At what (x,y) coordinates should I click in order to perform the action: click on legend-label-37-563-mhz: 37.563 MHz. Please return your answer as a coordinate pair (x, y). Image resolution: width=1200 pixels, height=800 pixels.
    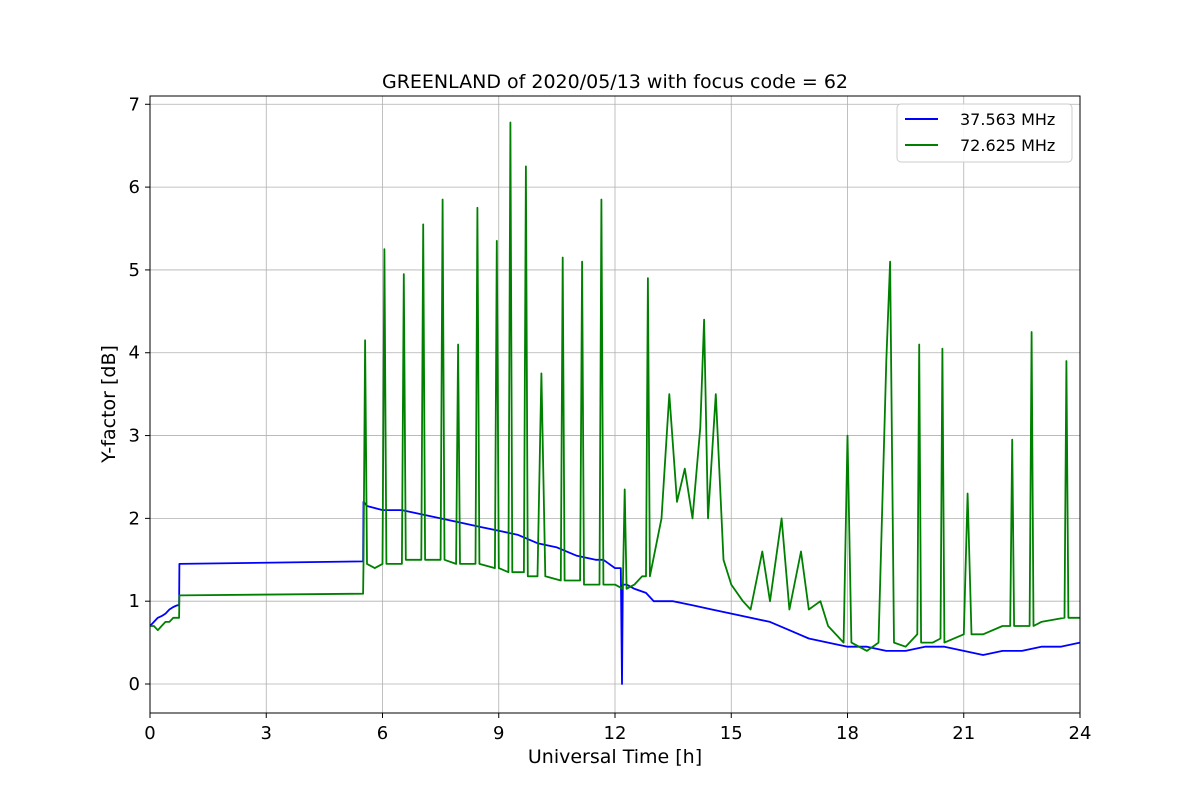
    Looking at the image, I should click on (1007, 119).